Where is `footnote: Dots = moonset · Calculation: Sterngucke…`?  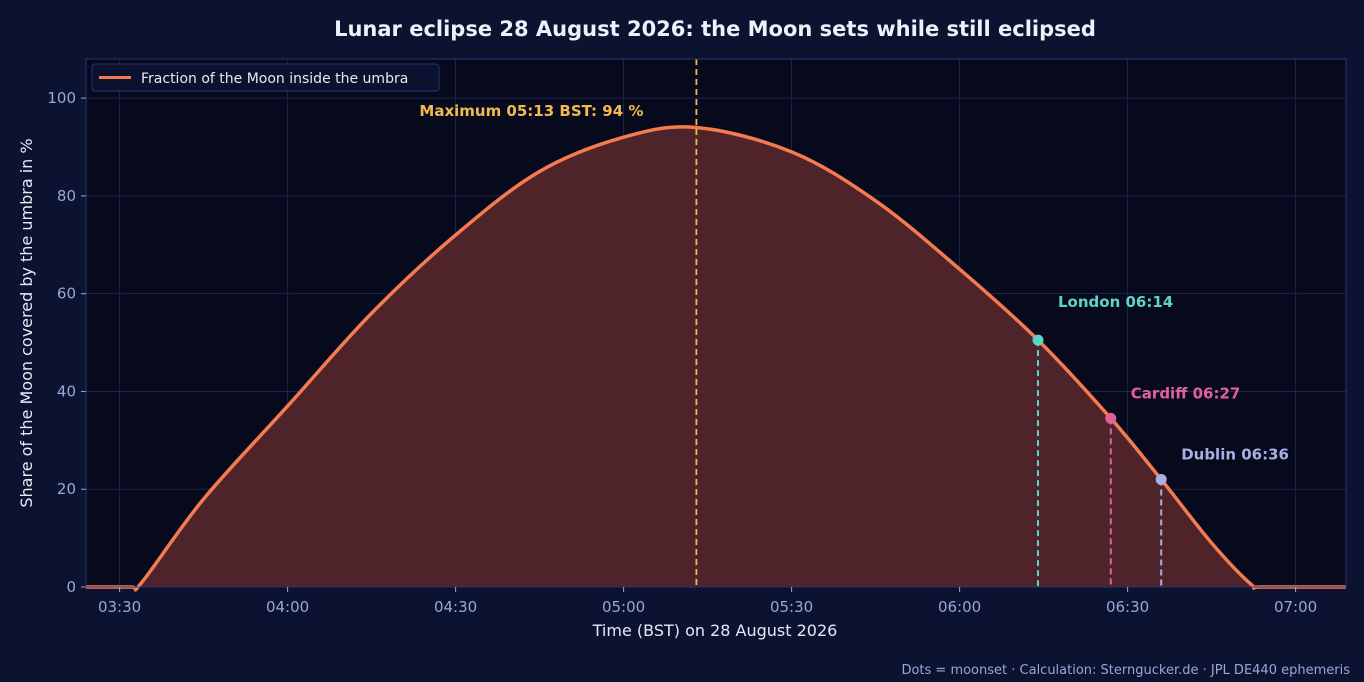
footnote: Dots = moonset · Calculation: Sterngucke… is located at coordinates (1125, 670).